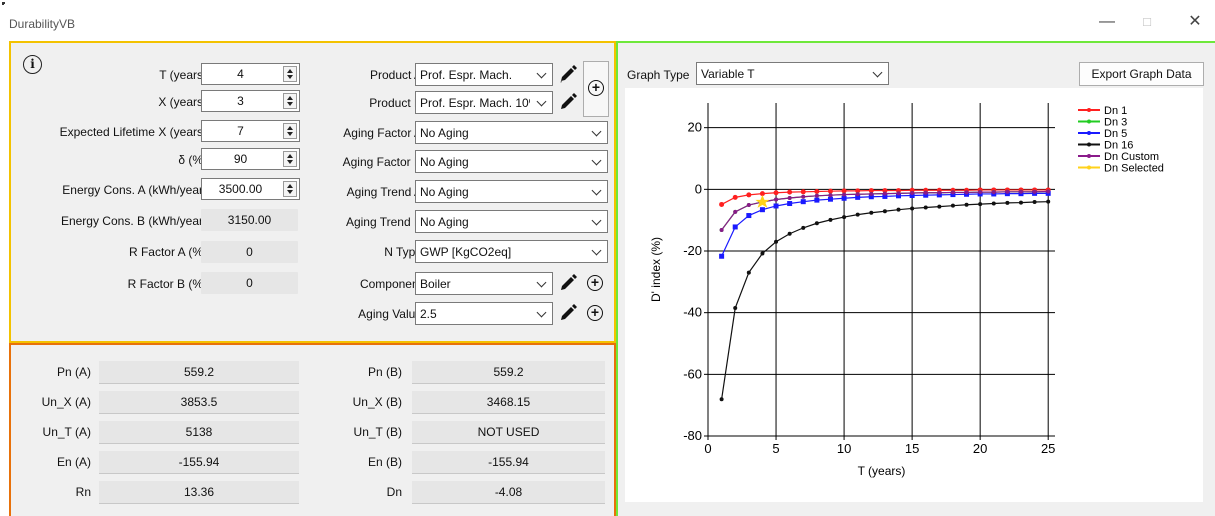 The image size is (1215, 516). What do you see at coordinates (595, 313) in the screenshot?
I see `add-aging-value-icon: +` at bounding box center [595, 313].